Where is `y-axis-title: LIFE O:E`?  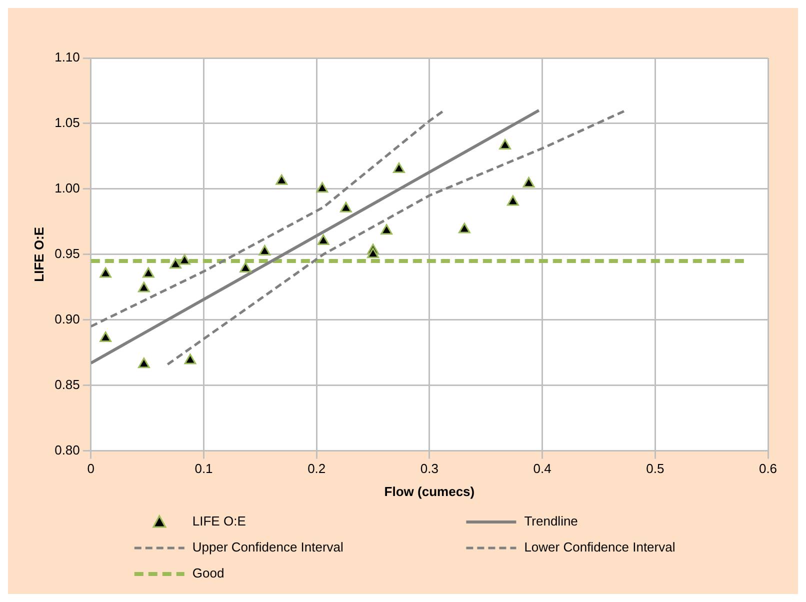
y-axis-title: LIFE O:E is located at coordinates (38, 254).